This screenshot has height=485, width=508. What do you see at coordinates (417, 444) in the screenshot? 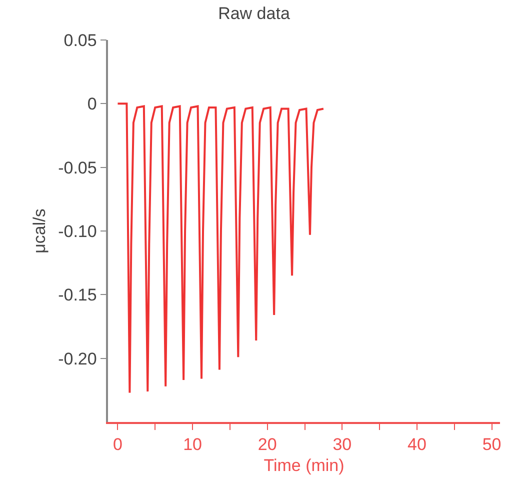
I see `x-tick-label: 40` at bounding box center [417, 444].